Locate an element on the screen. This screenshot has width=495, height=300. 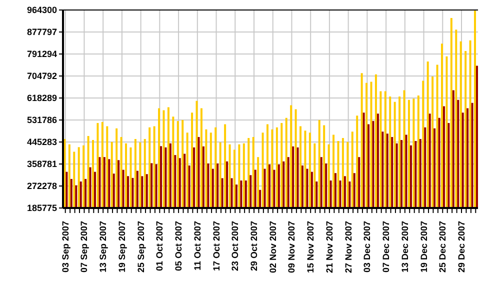
x-tick-label: 19 Dec 2007 is located at coordinates (423, 247).